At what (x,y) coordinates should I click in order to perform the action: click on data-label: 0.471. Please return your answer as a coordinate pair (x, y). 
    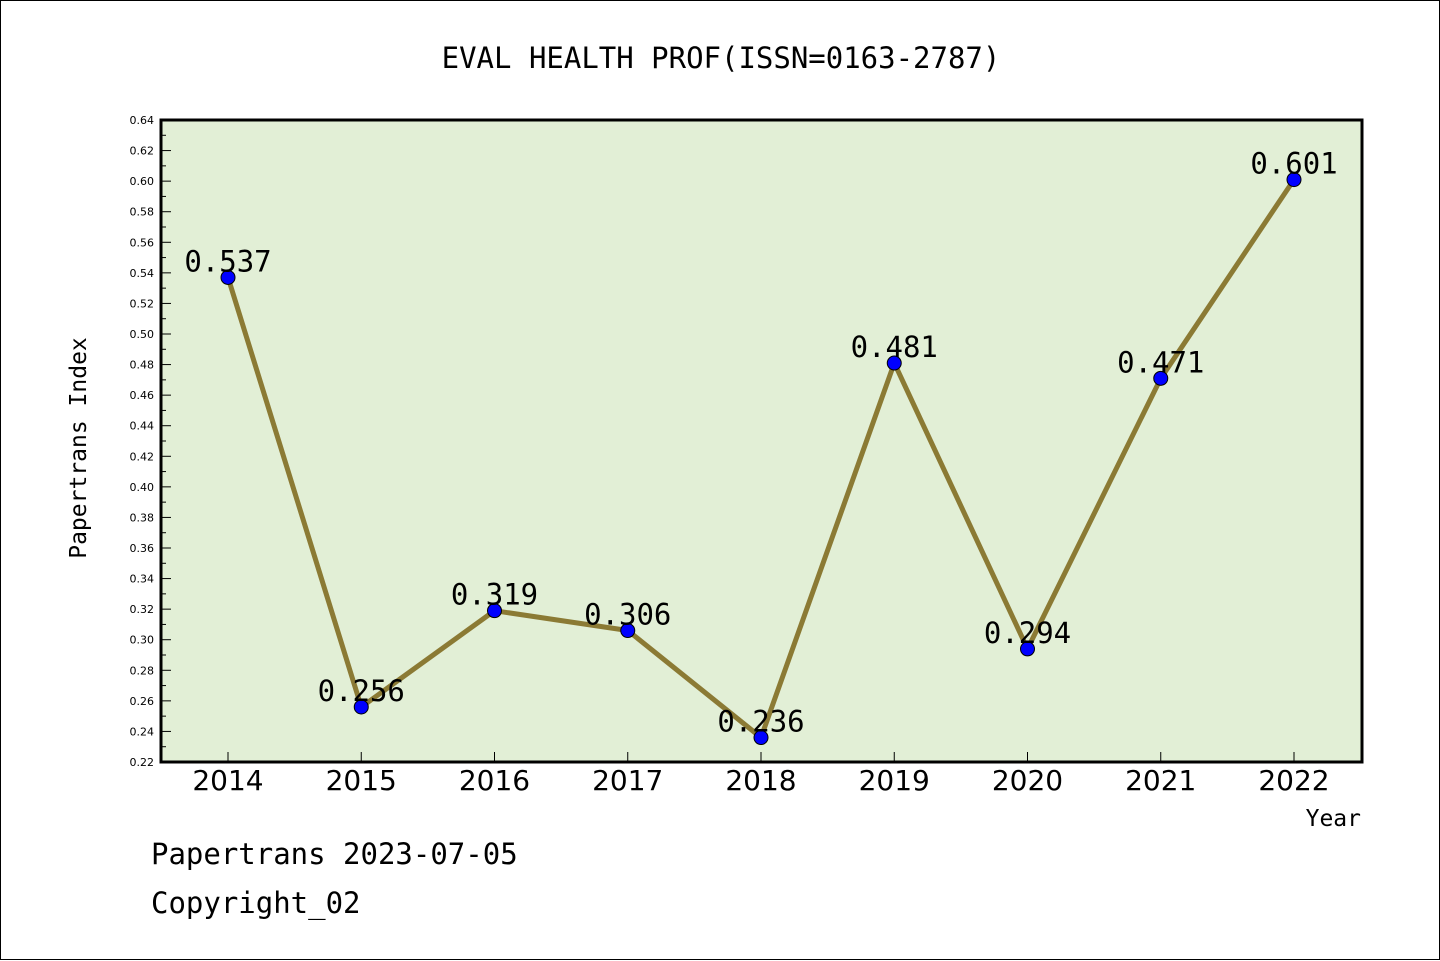
    Looking at the image, I should click on (1160, 362).